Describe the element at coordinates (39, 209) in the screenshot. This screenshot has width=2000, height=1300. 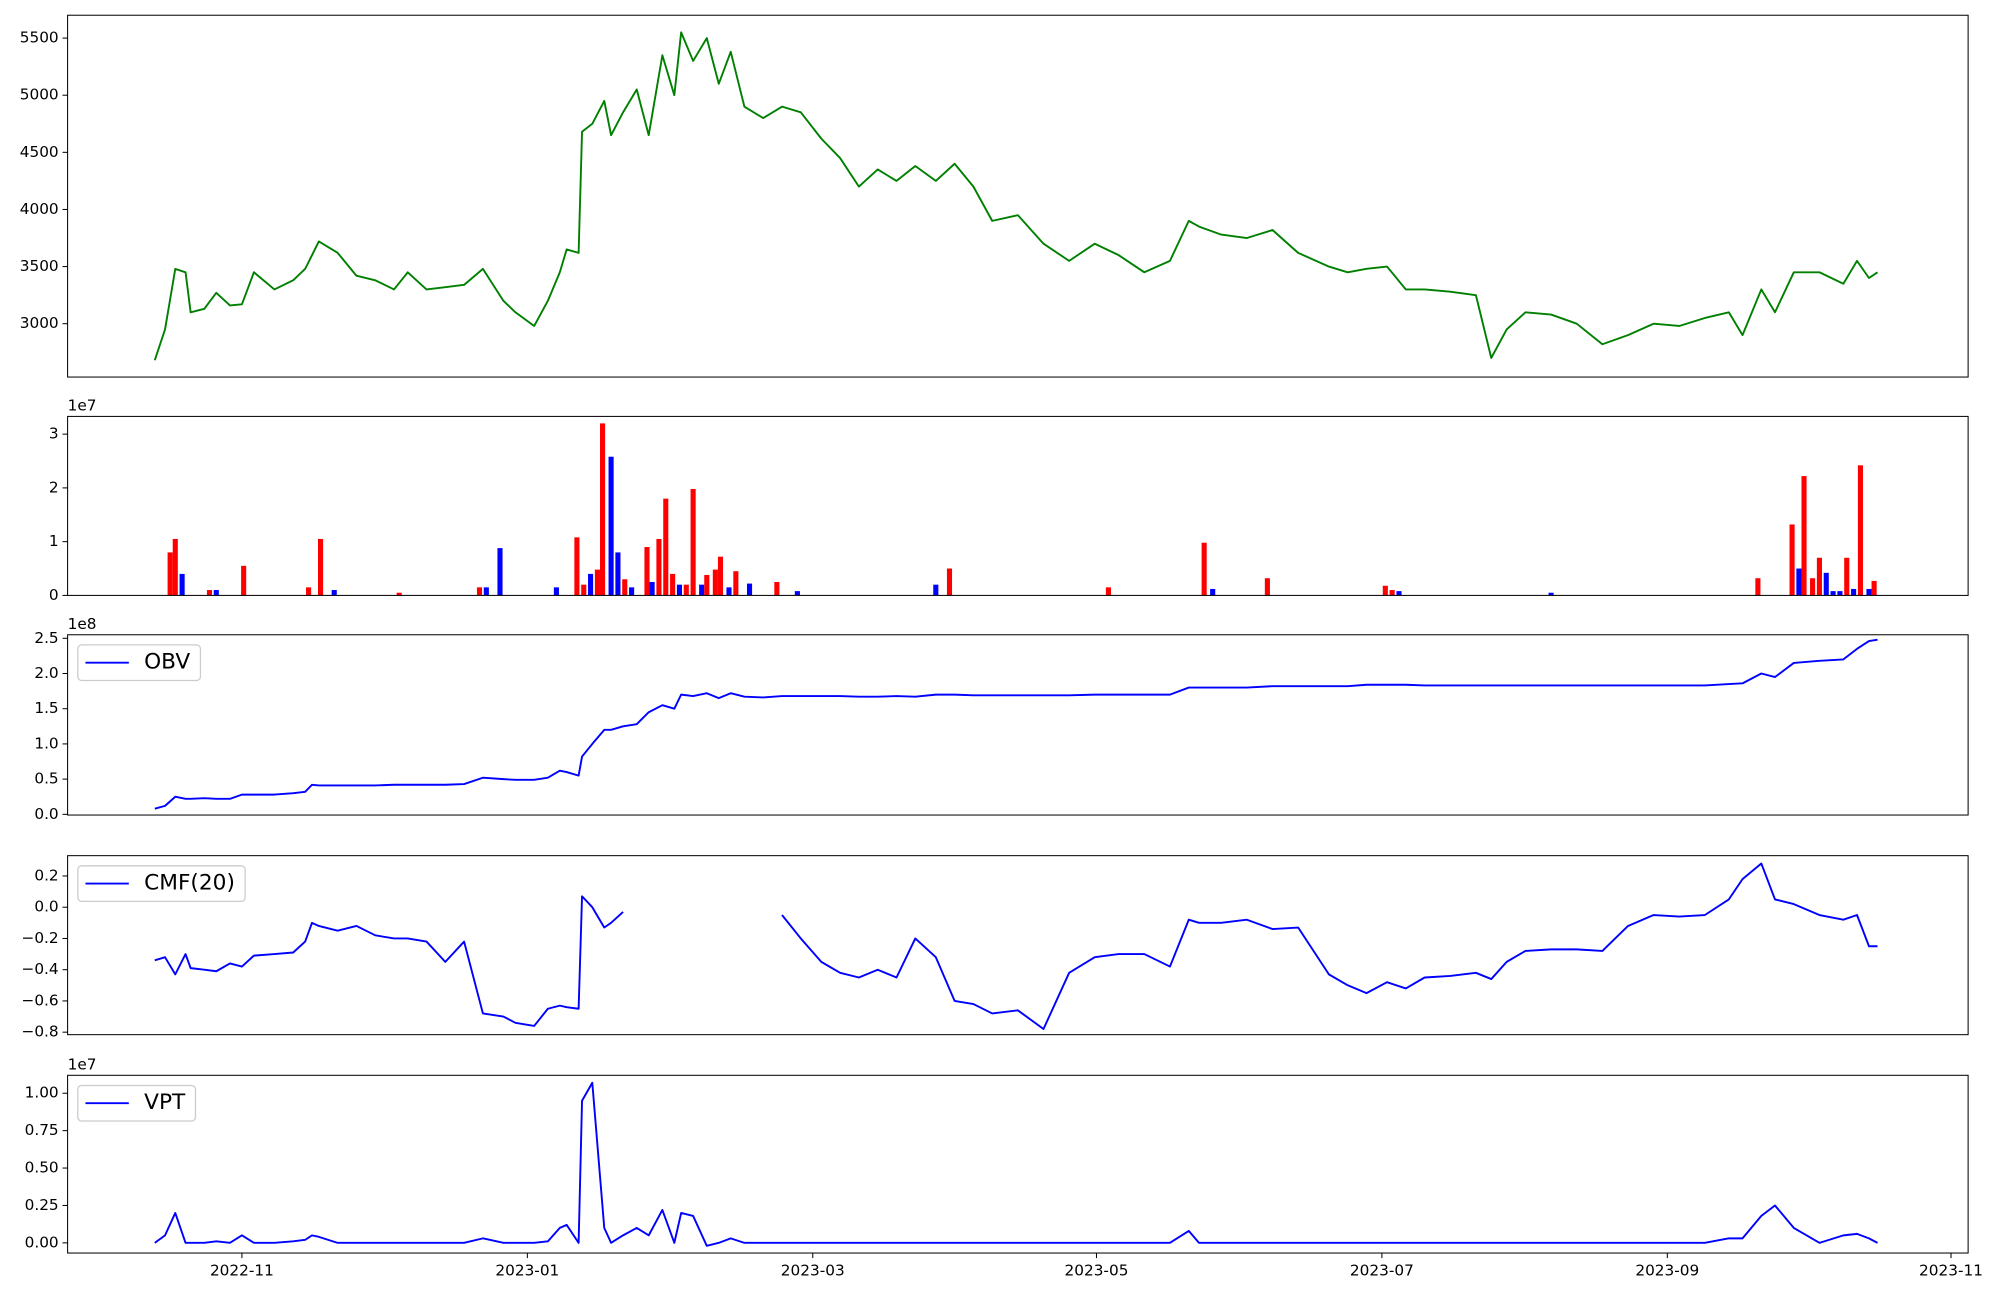
I see `y-tick-label: 4000` at that location.